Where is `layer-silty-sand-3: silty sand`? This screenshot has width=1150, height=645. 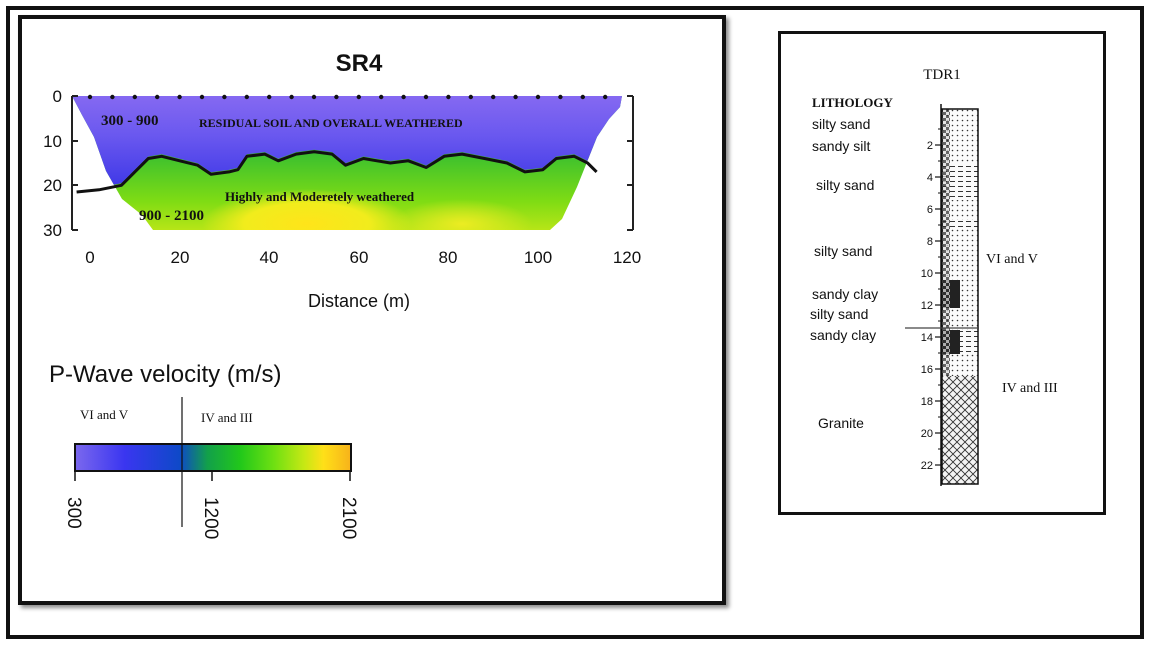 layer-silty-sand-3: silty sand is located at coordinates (843, 251).